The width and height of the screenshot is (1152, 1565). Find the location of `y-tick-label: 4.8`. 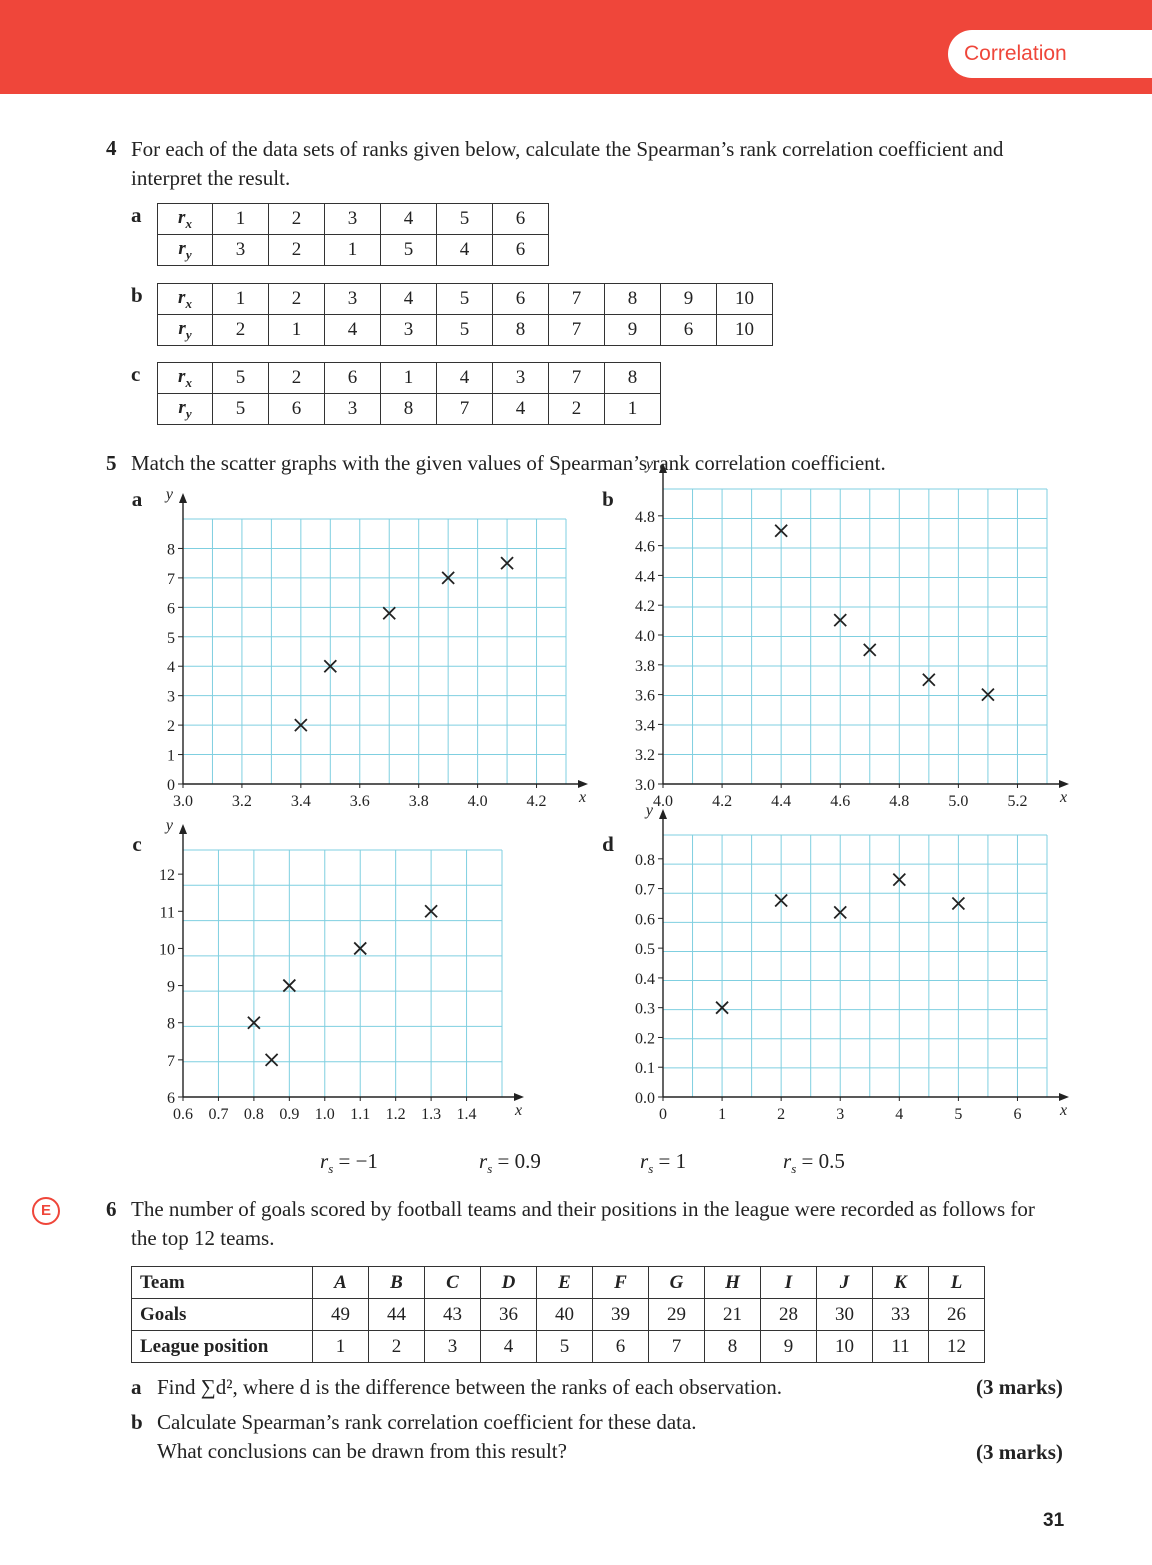

y-tick-label: 4.8 is located at coordinates (645, 517).